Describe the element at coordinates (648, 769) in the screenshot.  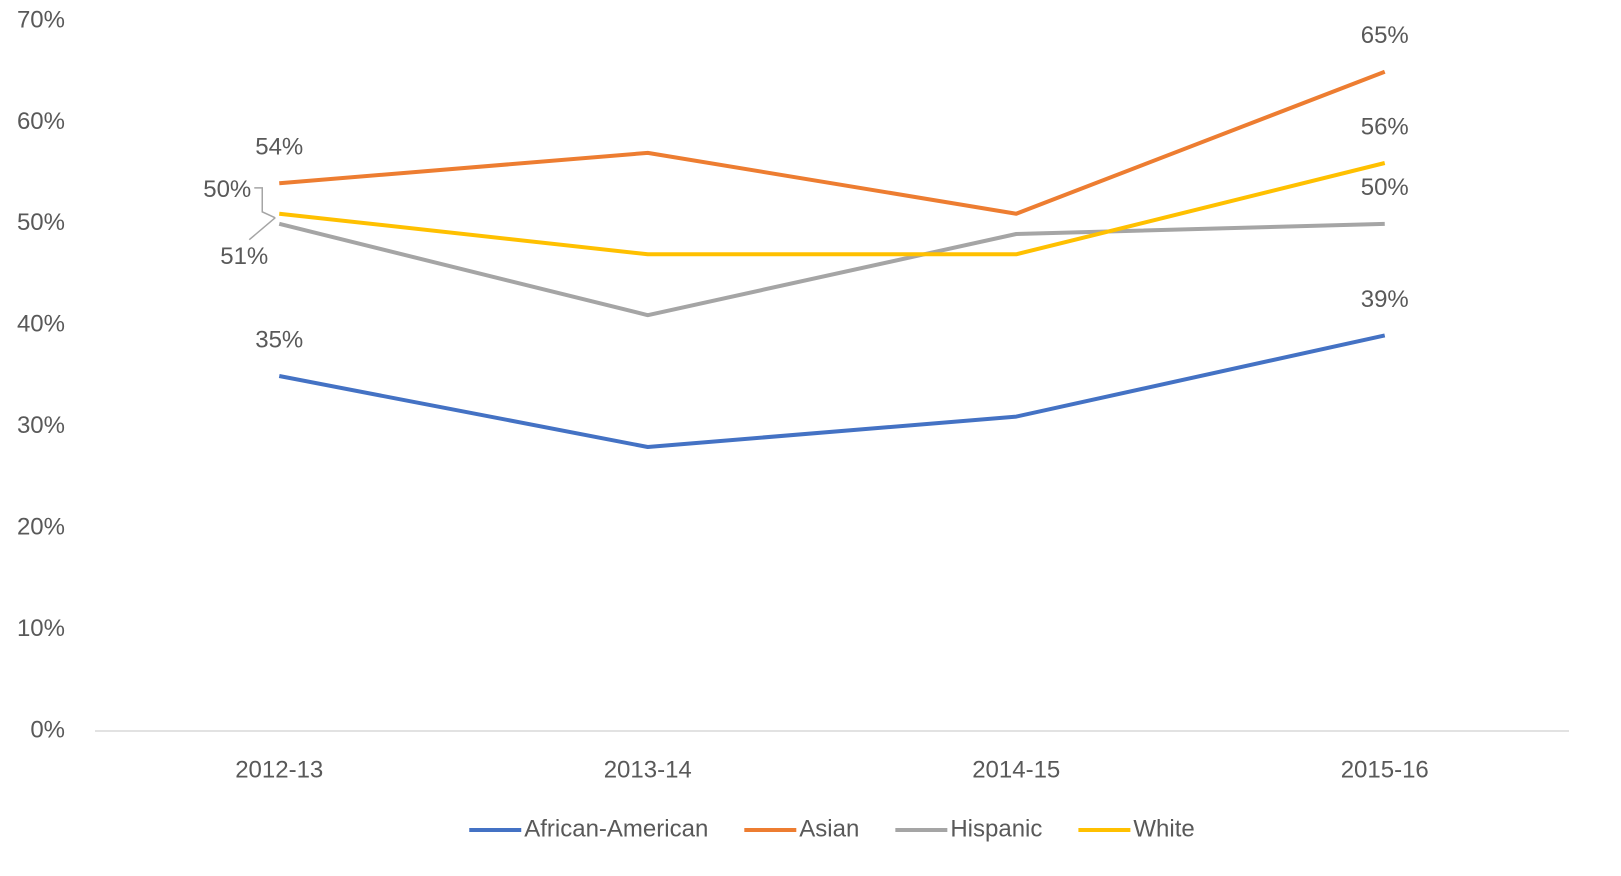
I see `x-tick-label: 2013-14` at that location.